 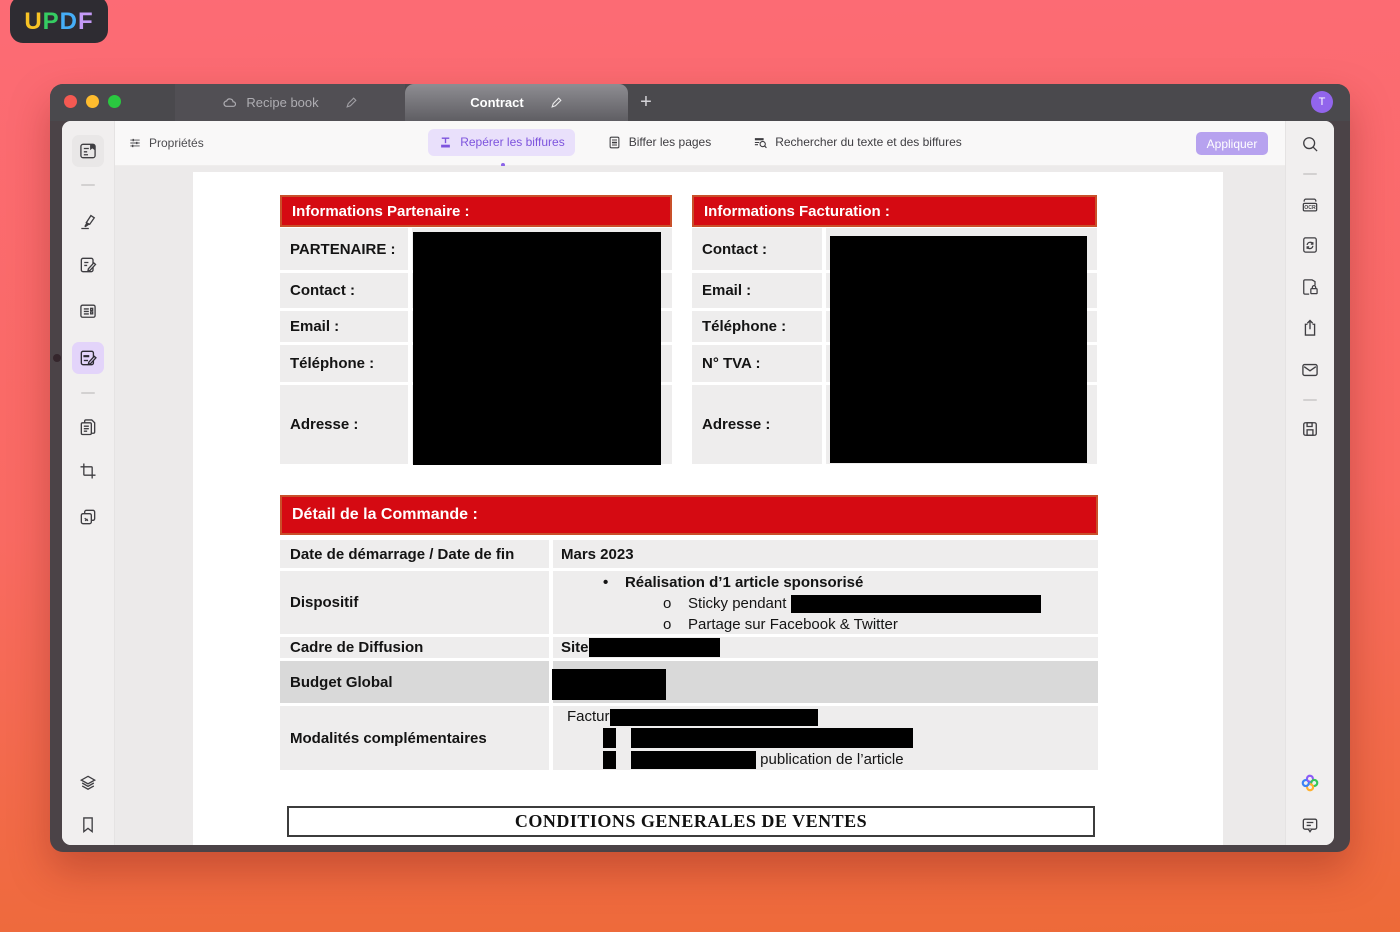 What do you see at coordinates (689, 515) in the screenshot?
I see `table-title: Détail de la Commande :` at bounding box center [689, 515].